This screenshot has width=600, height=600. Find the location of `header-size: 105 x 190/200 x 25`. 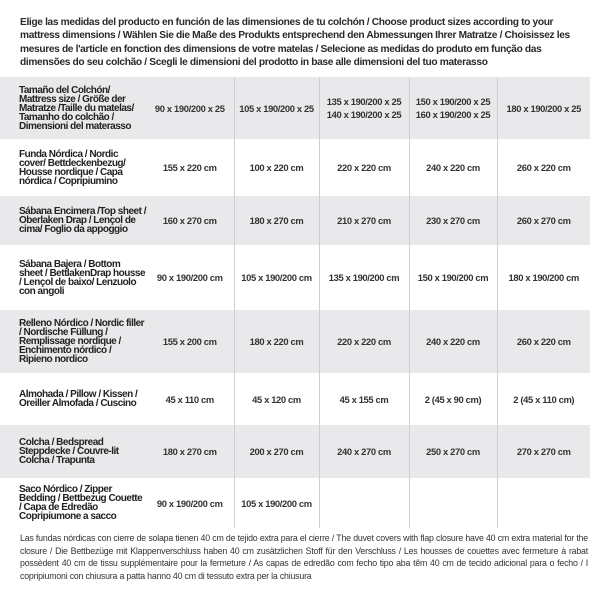

header-size: 105 x 190/200 x 25 is located at coordinates (276, 108).